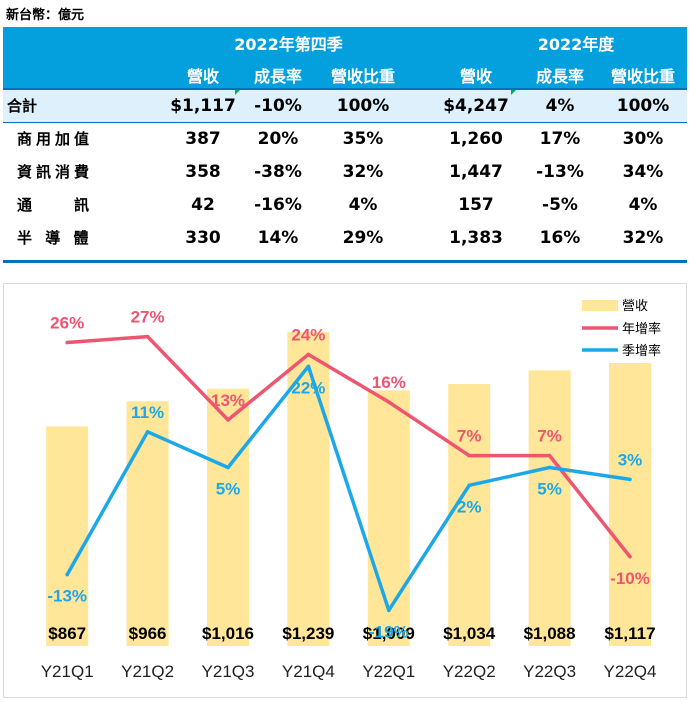 This screenshot has height=702, width=690. What do you see at coordinates (278, 106) in the screenshot?
I see `table-cell: -10%` at bounding box center [278, 106].